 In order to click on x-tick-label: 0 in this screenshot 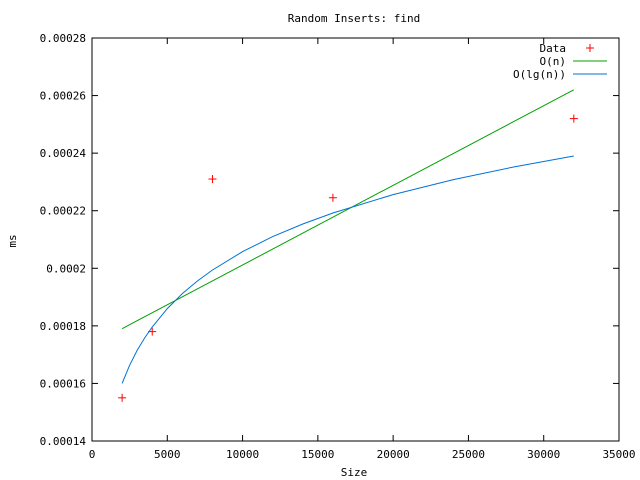, I will do `click(92, 454)`.